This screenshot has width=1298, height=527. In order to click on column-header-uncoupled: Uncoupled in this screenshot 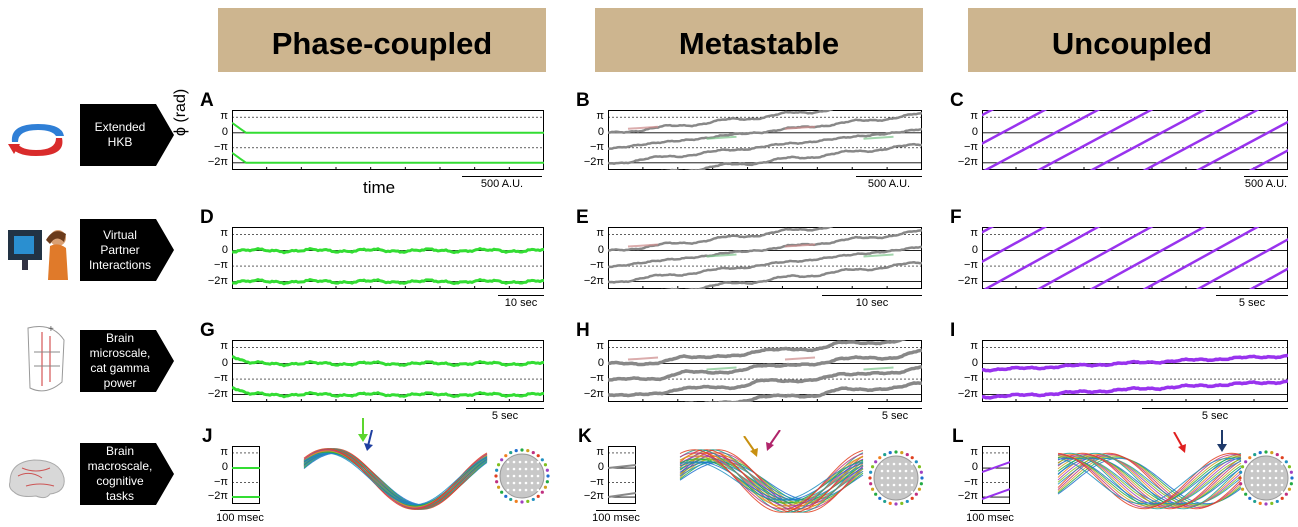, I will do `click(1132, 40)`.